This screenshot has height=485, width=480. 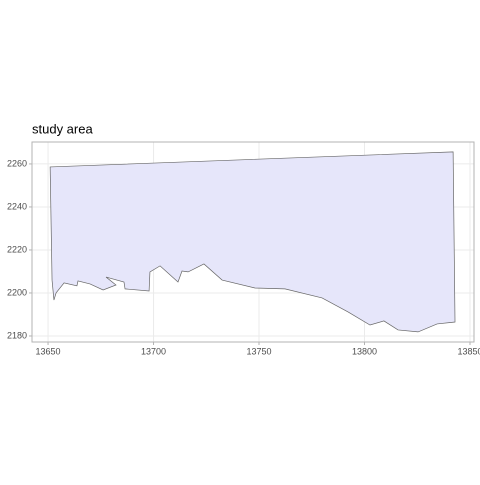 What do you see at coordinates (17, 249) in the screenshot?
I see `y-tick-label: 2220` at bounding box center [17, 249].